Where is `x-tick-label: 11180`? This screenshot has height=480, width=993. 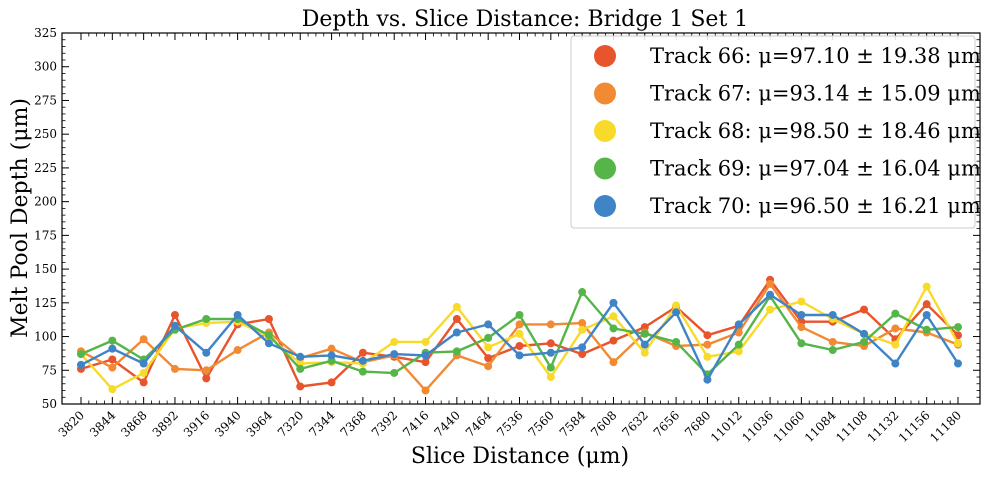 x-tick-label: 11180 is located at coordinates (945, 426).